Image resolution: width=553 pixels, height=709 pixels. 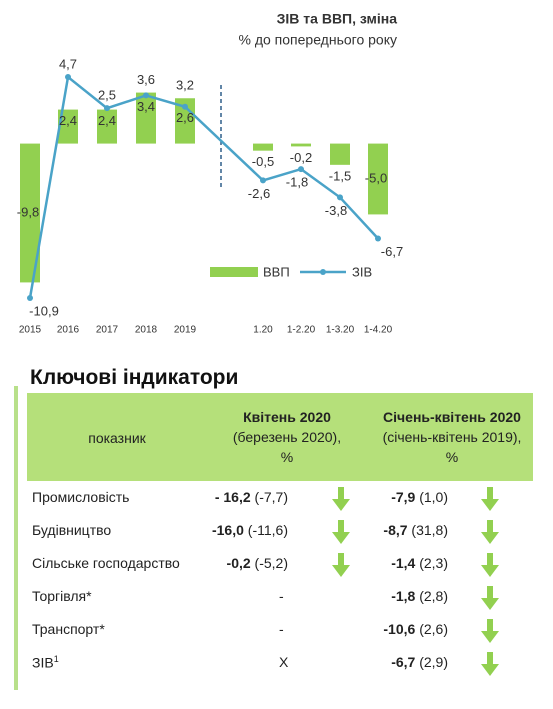 What do you see at coordinates (399, 629) in the screenshot?
I see `cell-value: -10,6` at bounding box center [399, 629].